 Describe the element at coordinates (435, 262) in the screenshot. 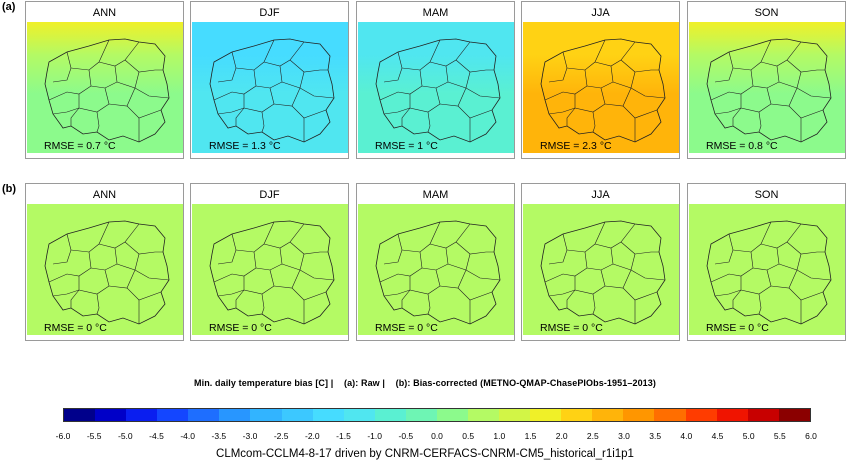

I see `map-panel: MAM RMSE = 0 °C` at that location.